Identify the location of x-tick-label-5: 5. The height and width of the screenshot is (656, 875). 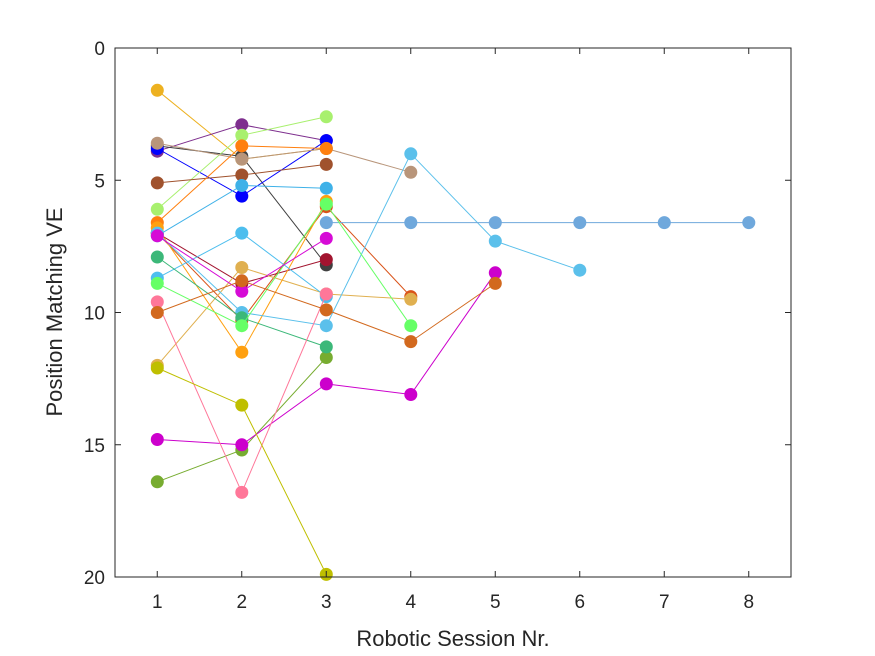
(495, 602).